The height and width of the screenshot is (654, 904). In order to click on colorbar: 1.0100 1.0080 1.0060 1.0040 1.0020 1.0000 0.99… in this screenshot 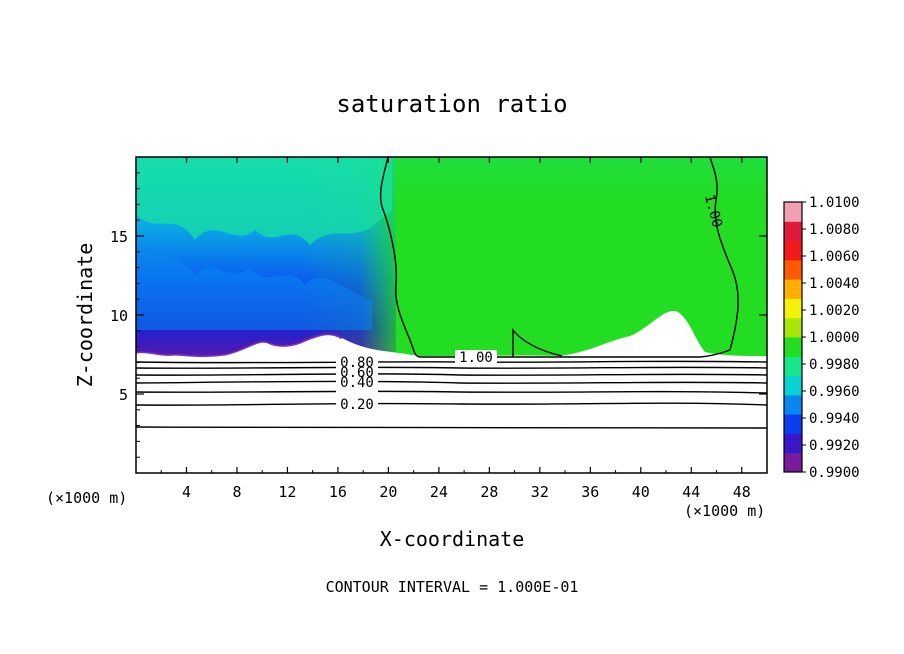, I will do `click(821, 338)`.